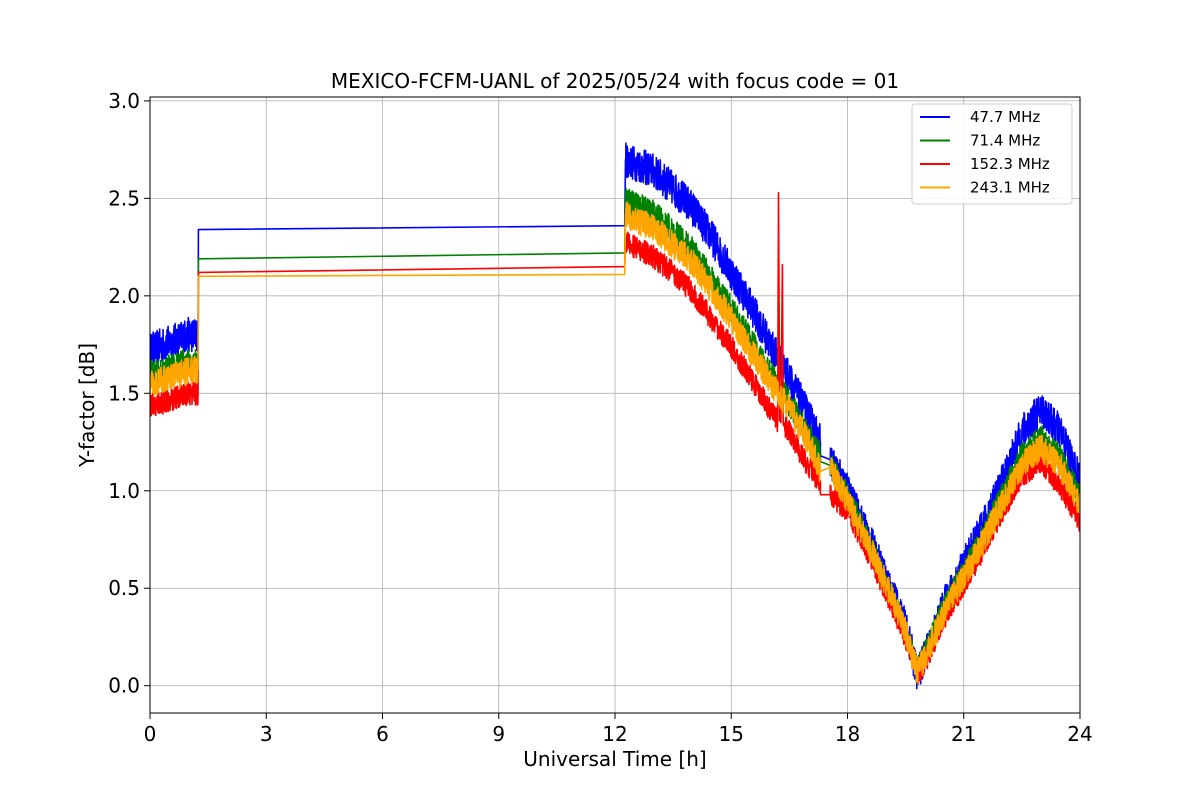  I want to click on x-tick-label: 21, so click(963, 734).